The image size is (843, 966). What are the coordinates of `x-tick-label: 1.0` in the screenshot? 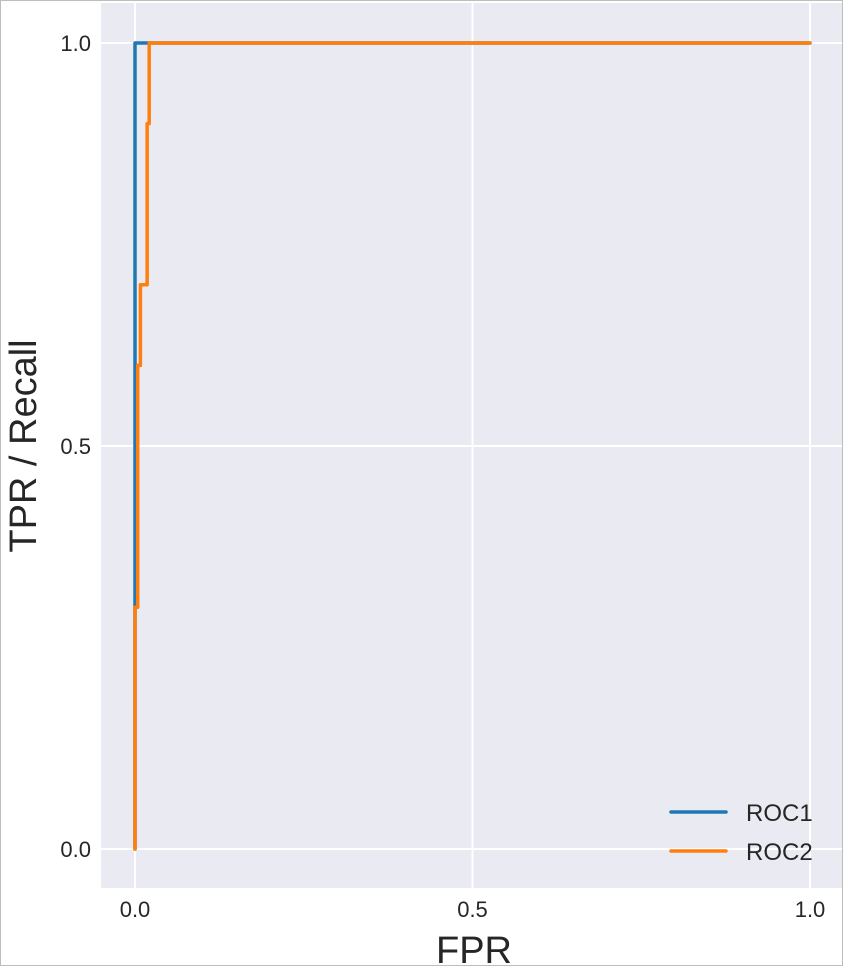 It's located at (810, 909).